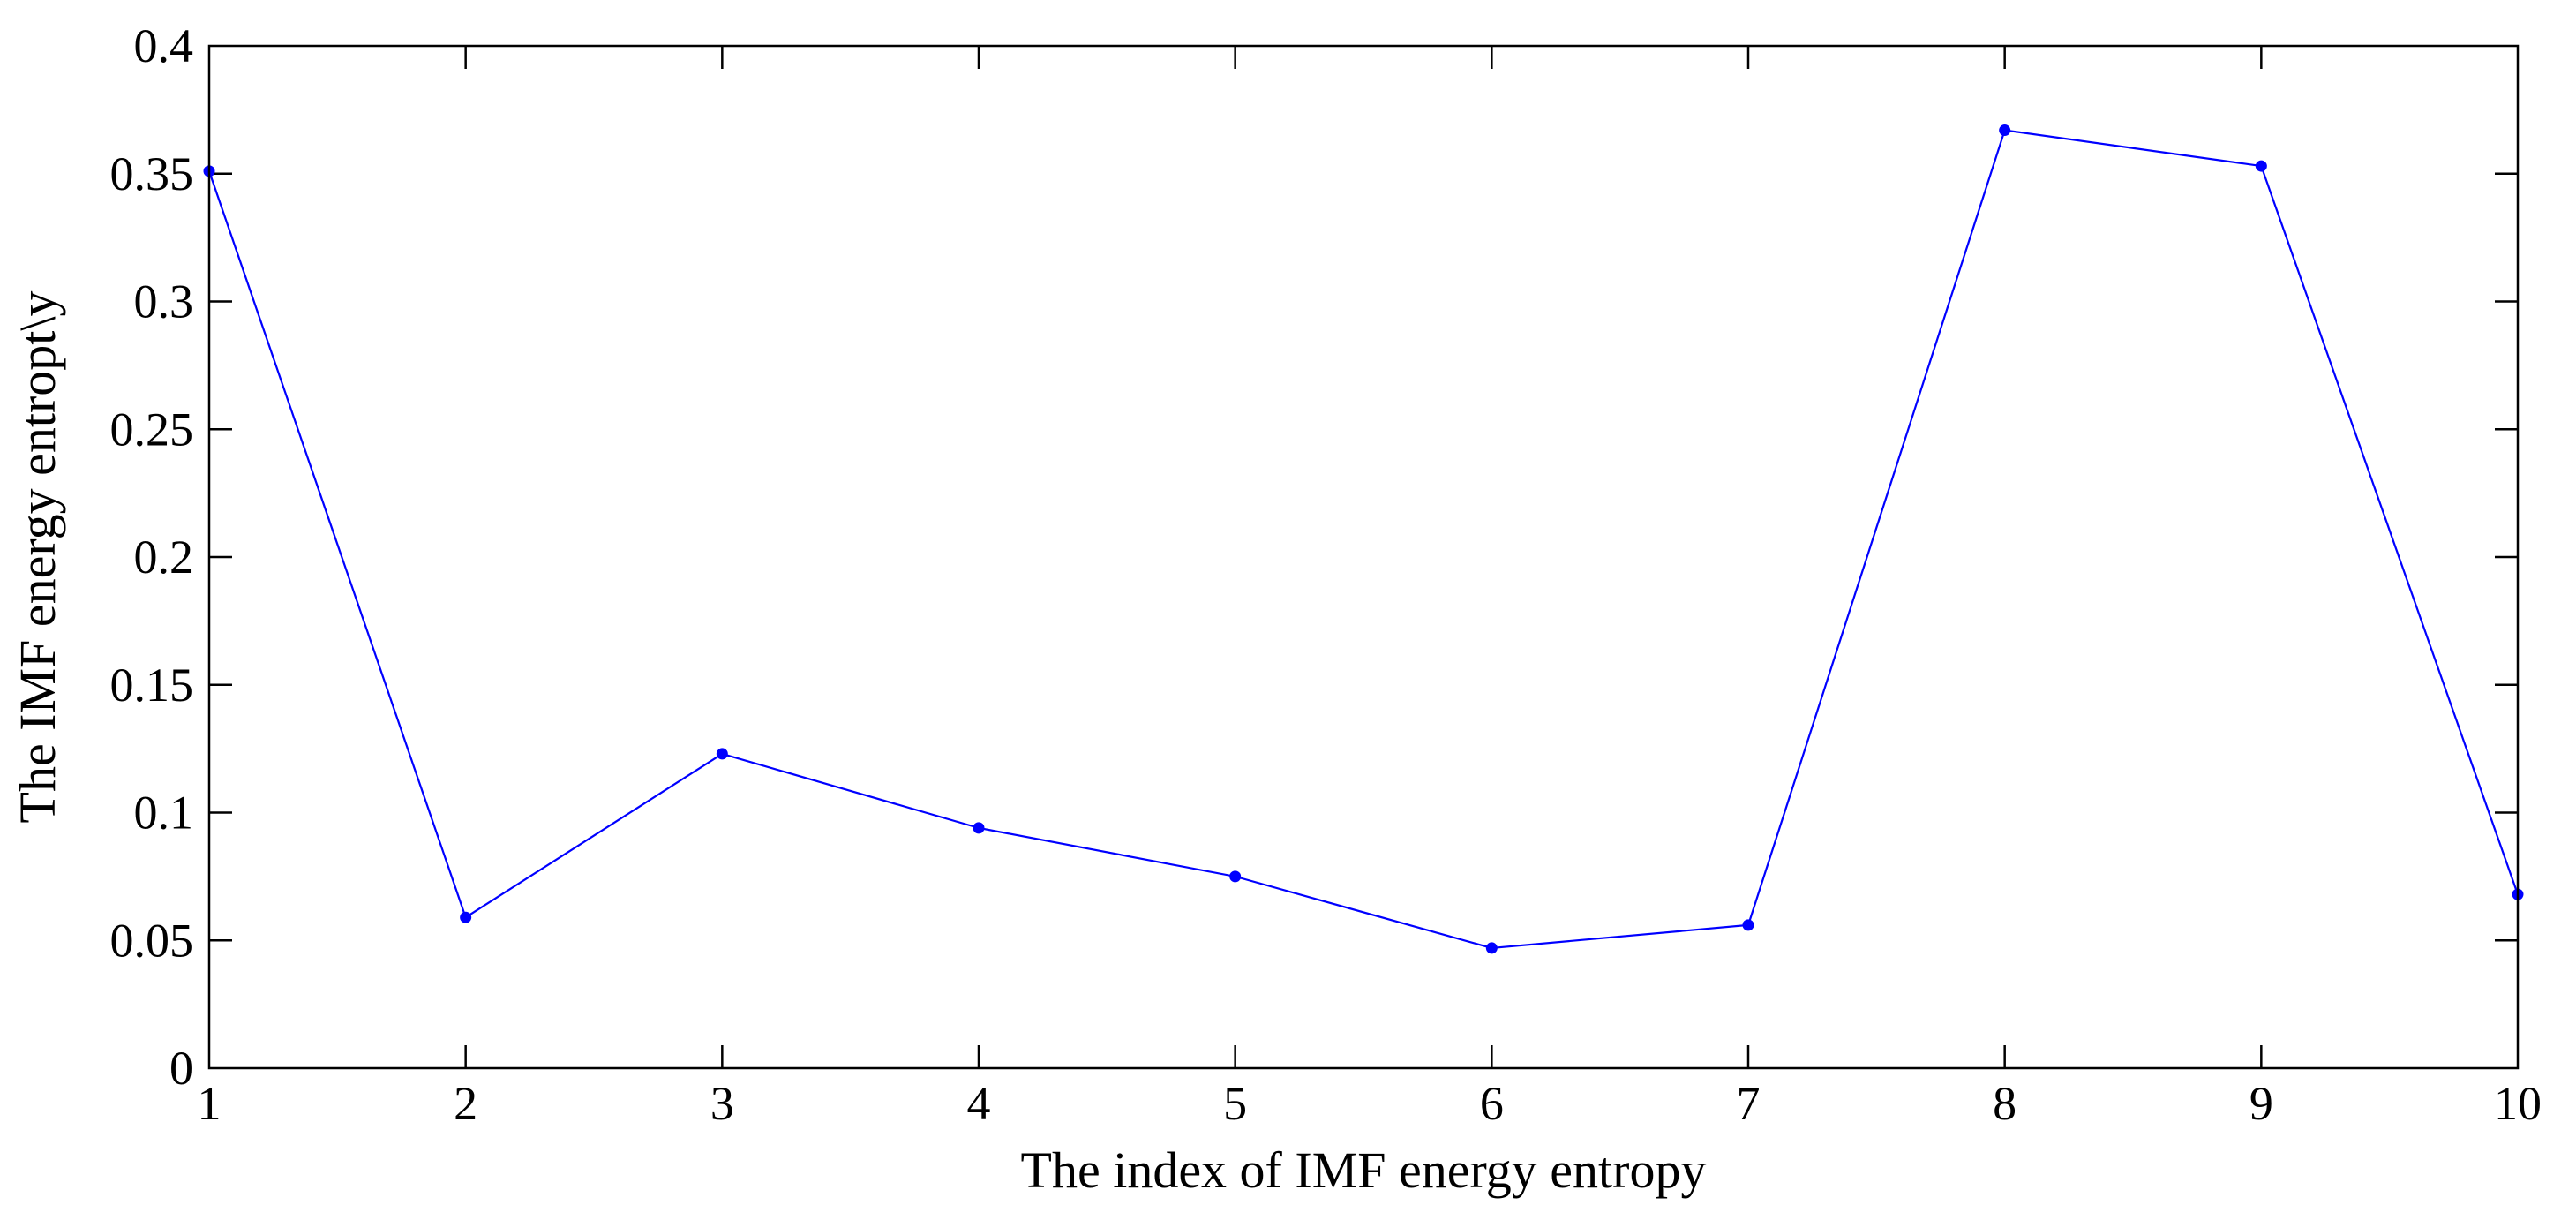  What do you see at coordinates (1364, 1170) in the screenshot?
I see `x-axis-title: The index of IMF energy entropy` at bounding box center [1364, 1170].